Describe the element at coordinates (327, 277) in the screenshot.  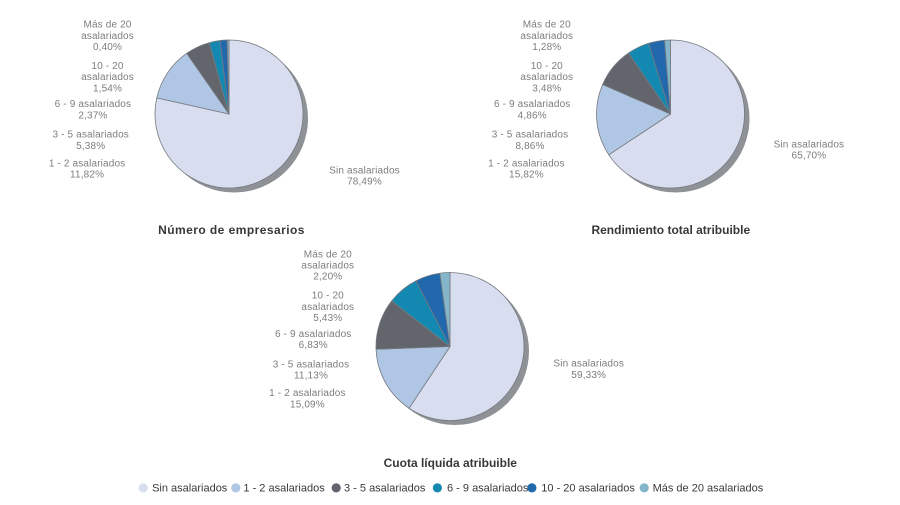
I see `svg-text: 2,20%` at that location.